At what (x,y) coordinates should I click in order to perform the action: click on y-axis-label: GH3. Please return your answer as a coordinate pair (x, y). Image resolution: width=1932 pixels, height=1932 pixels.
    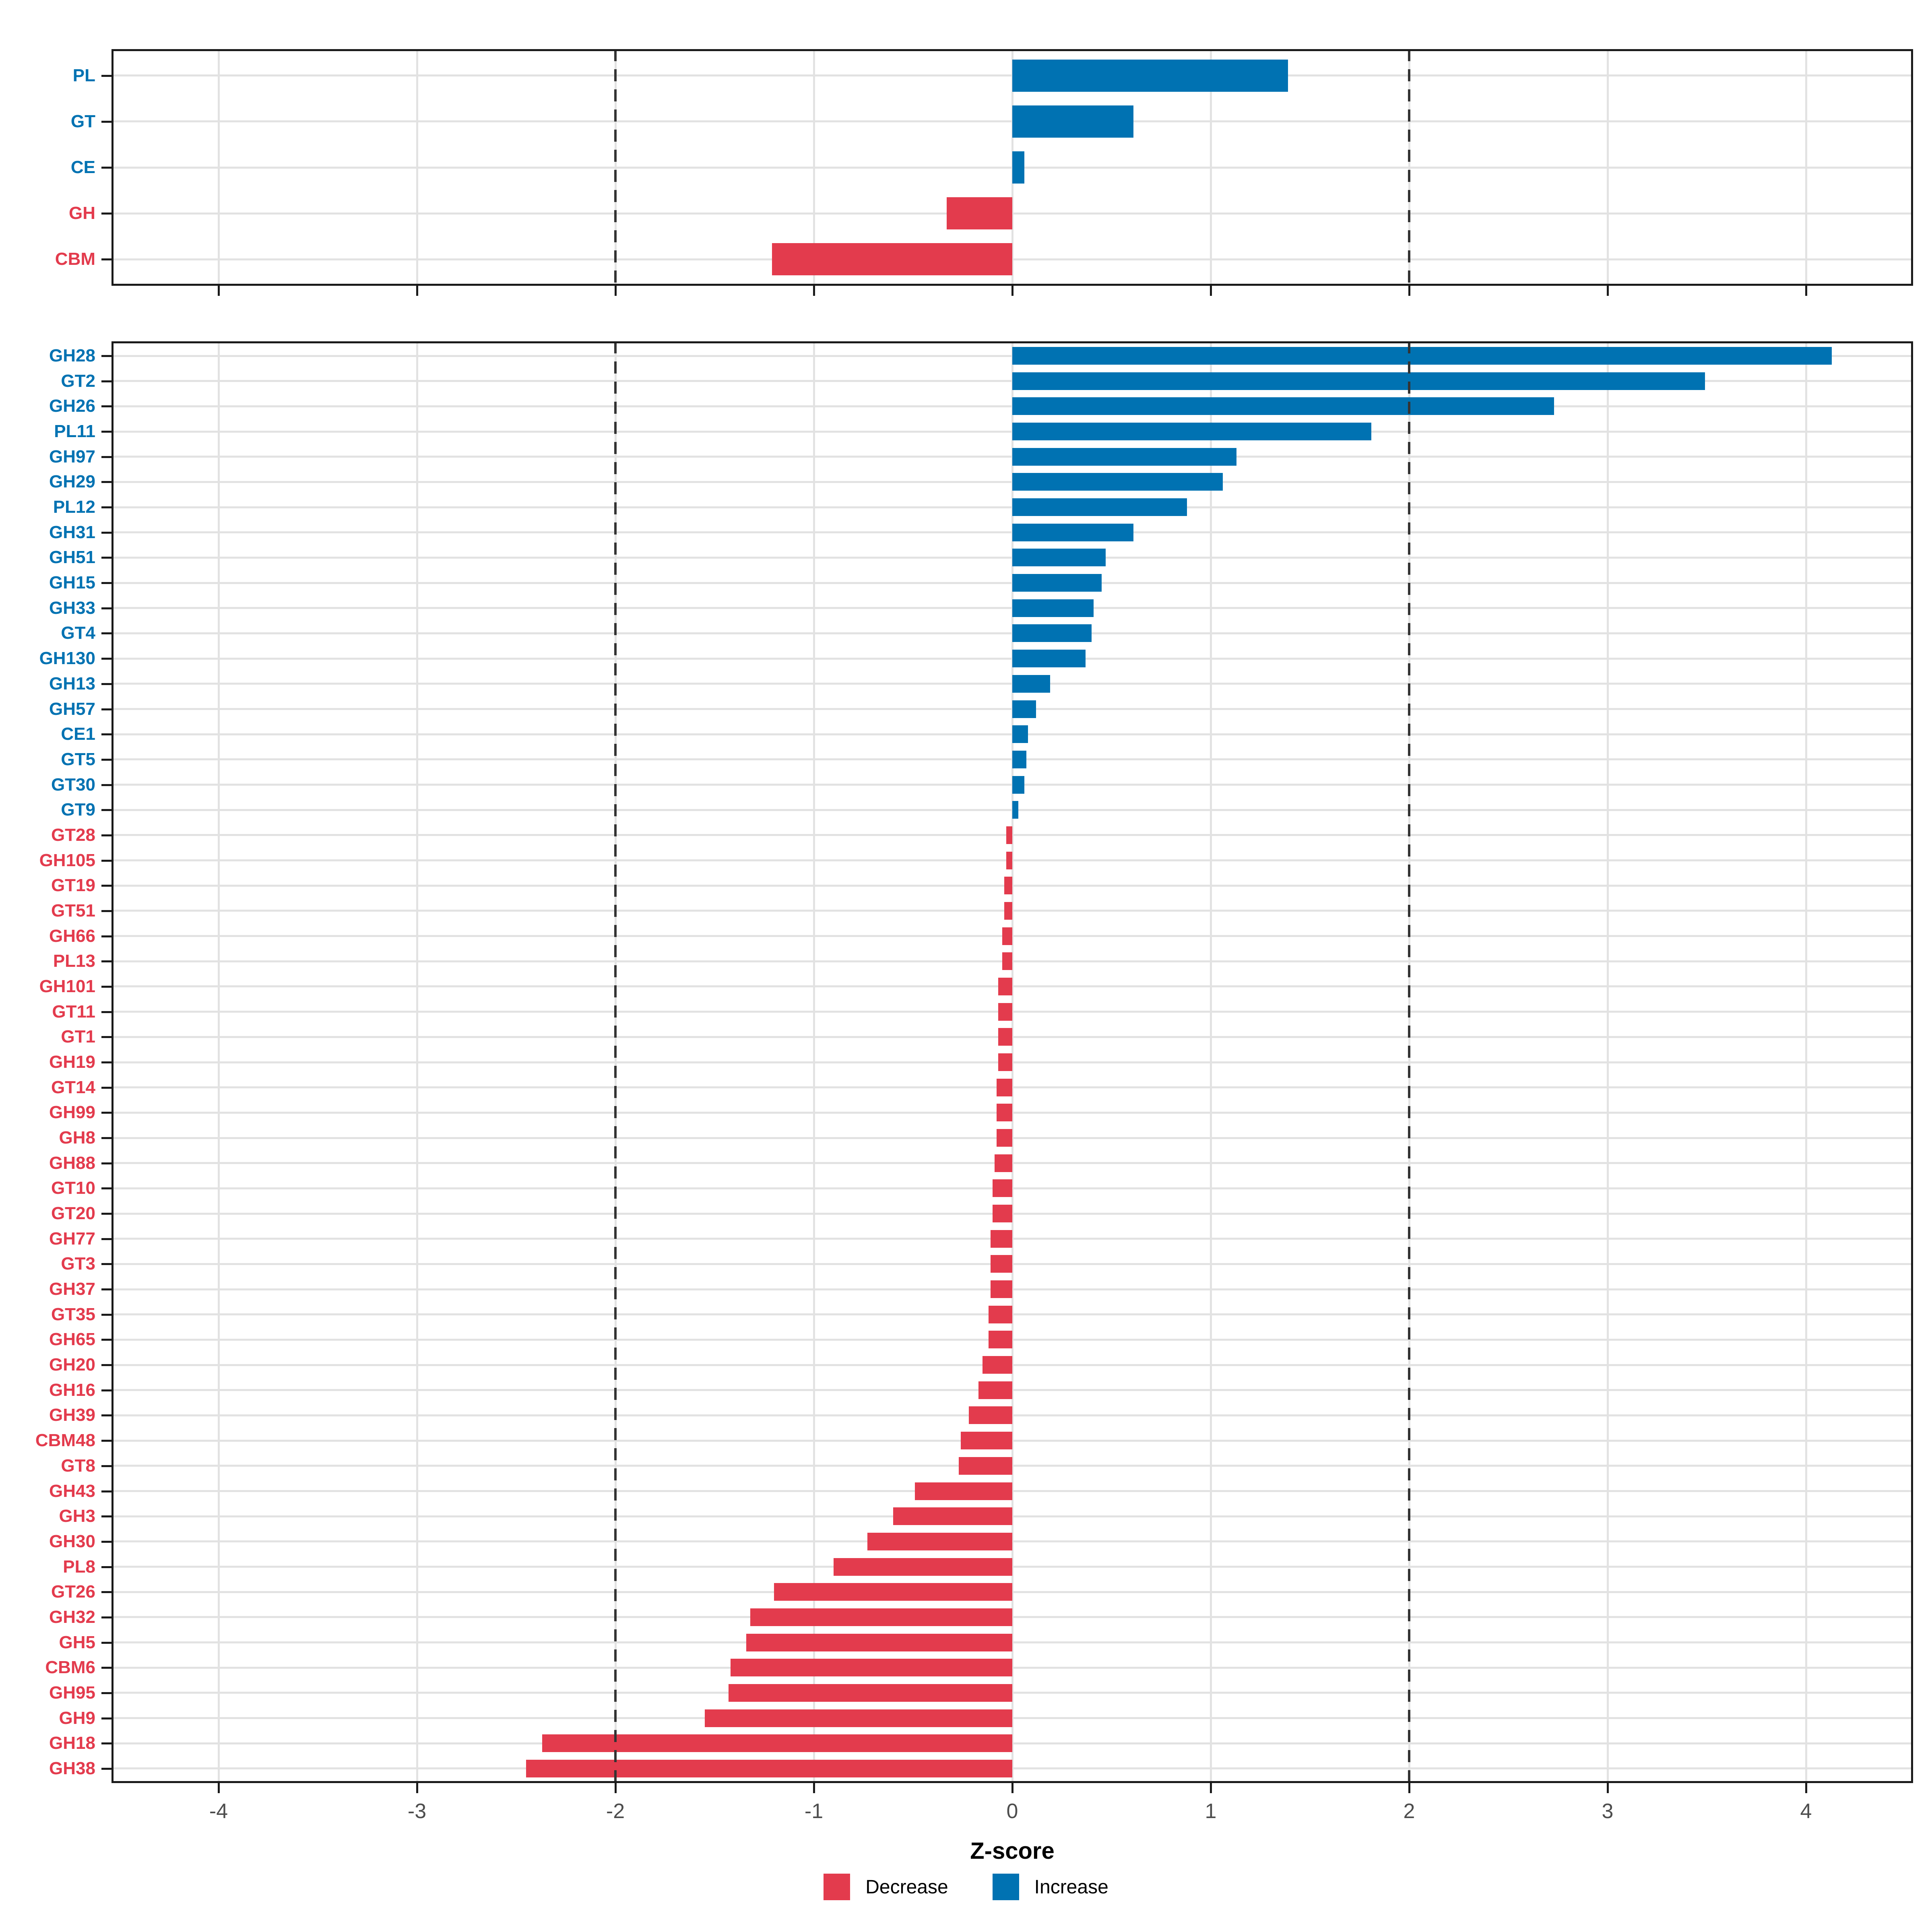
    Looking at the image, I should click on (77, 1516).